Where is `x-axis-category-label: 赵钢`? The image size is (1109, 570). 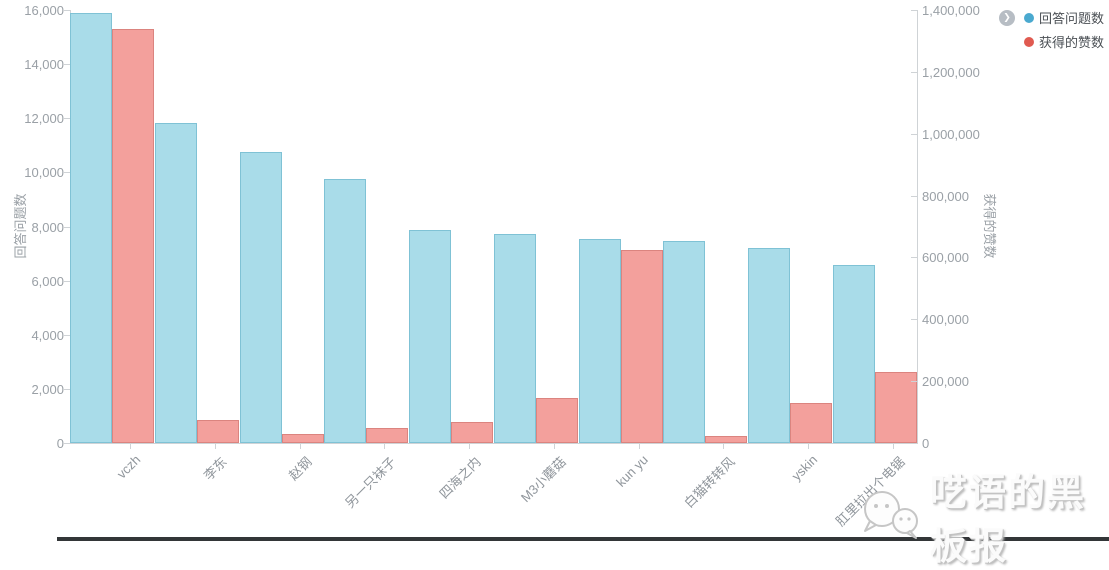 x-axis-category-label: 赵钢 is located at coordinates (300, 469).